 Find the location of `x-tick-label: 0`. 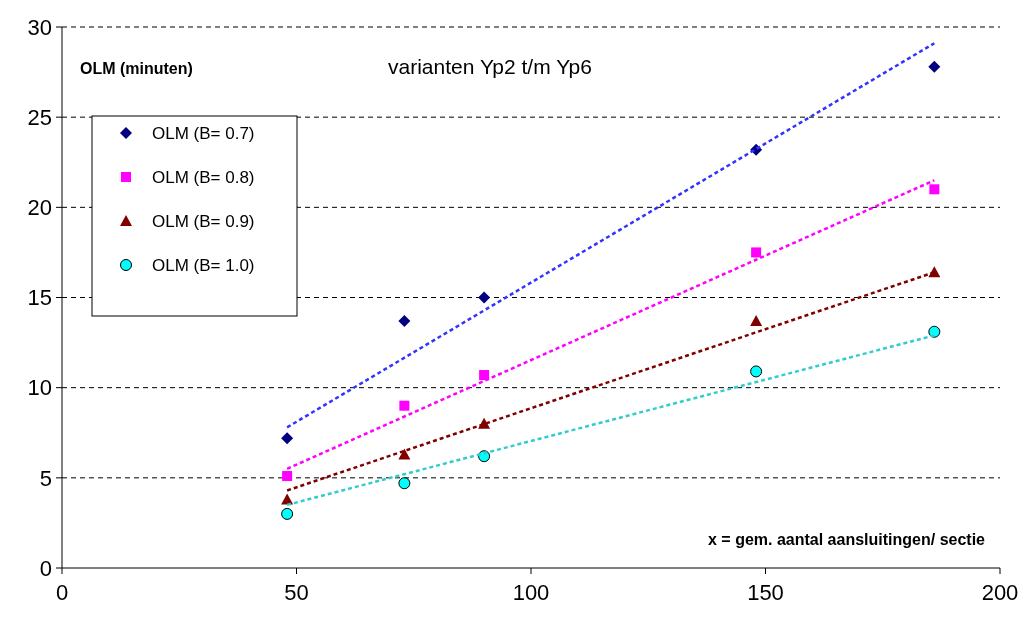

x-tick-label: 0 is located at coordinates (62, 592).